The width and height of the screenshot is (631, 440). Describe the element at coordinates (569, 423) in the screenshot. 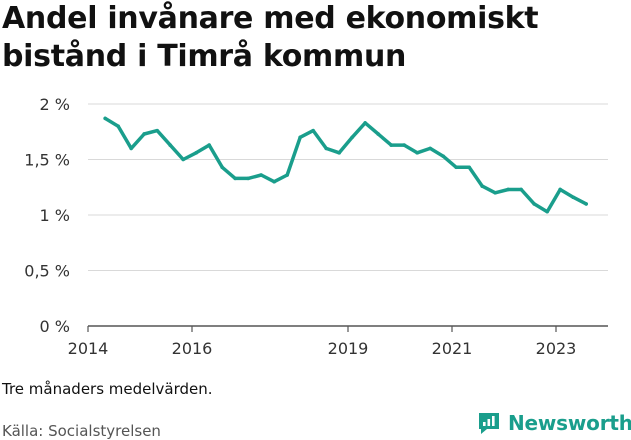

I see `brand-name: Newsworthy` at that location.